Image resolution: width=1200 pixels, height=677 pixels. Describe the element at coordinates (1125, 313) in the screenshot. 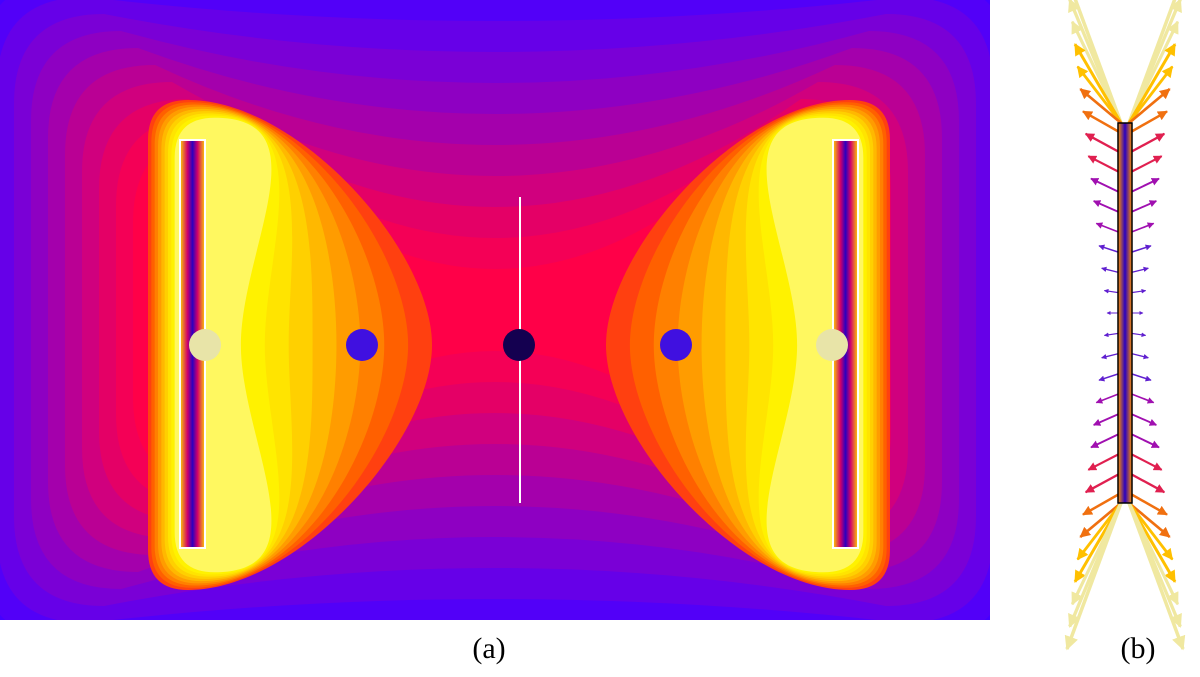

I see `plate` at that location.